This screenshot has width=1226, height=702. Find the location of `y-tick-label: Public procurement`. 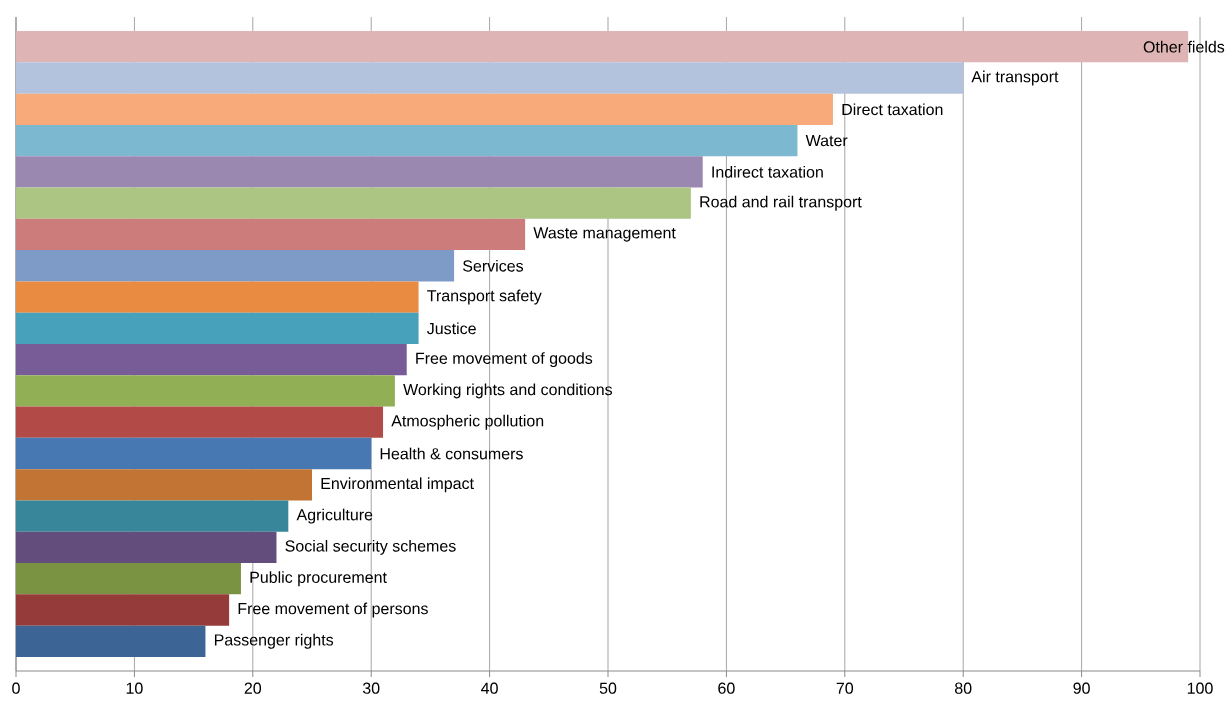

y-tick-label: Public procurement is located at coordinates (318, 579).